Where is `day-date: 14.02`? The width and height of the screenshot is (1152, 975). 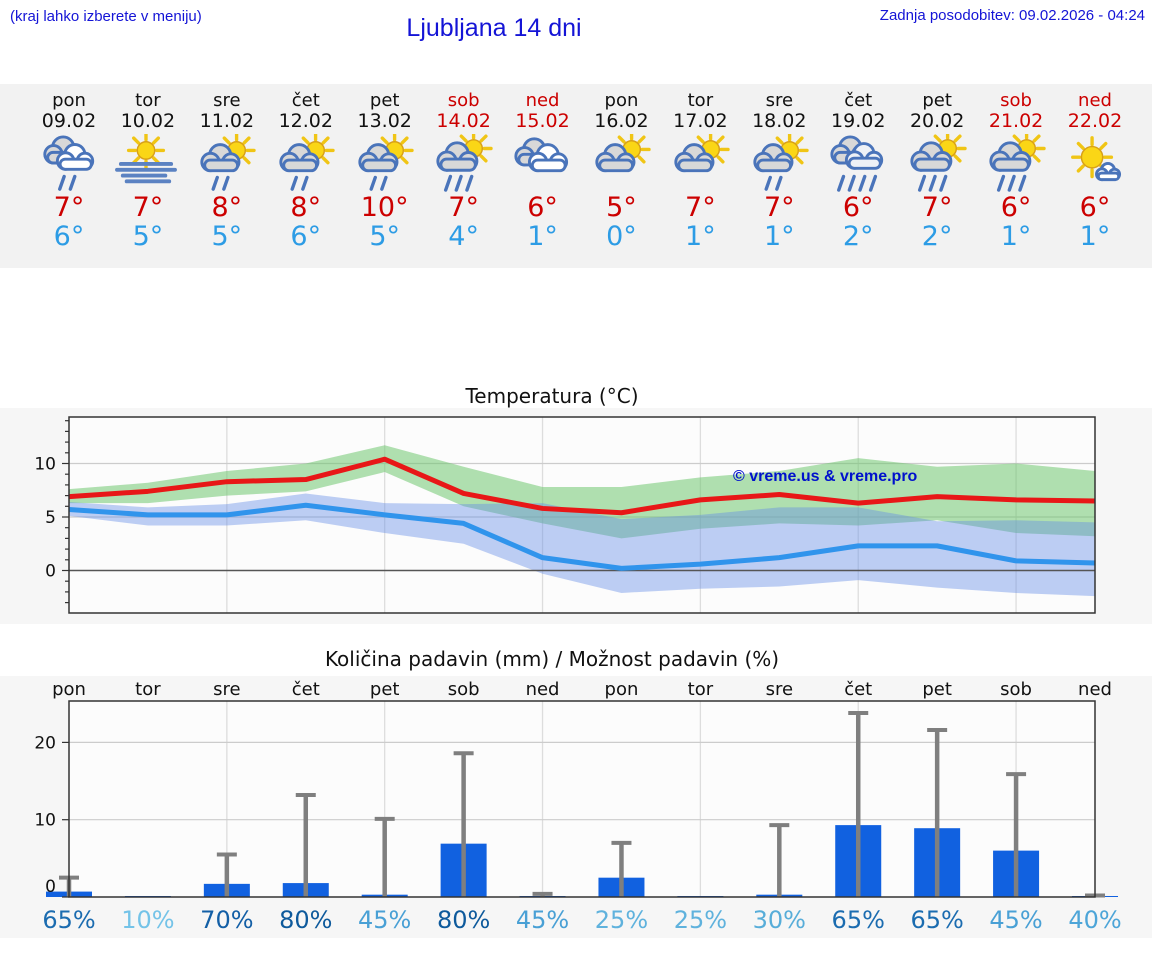 day-date: 14.02 is located at coordinates (463, 121).